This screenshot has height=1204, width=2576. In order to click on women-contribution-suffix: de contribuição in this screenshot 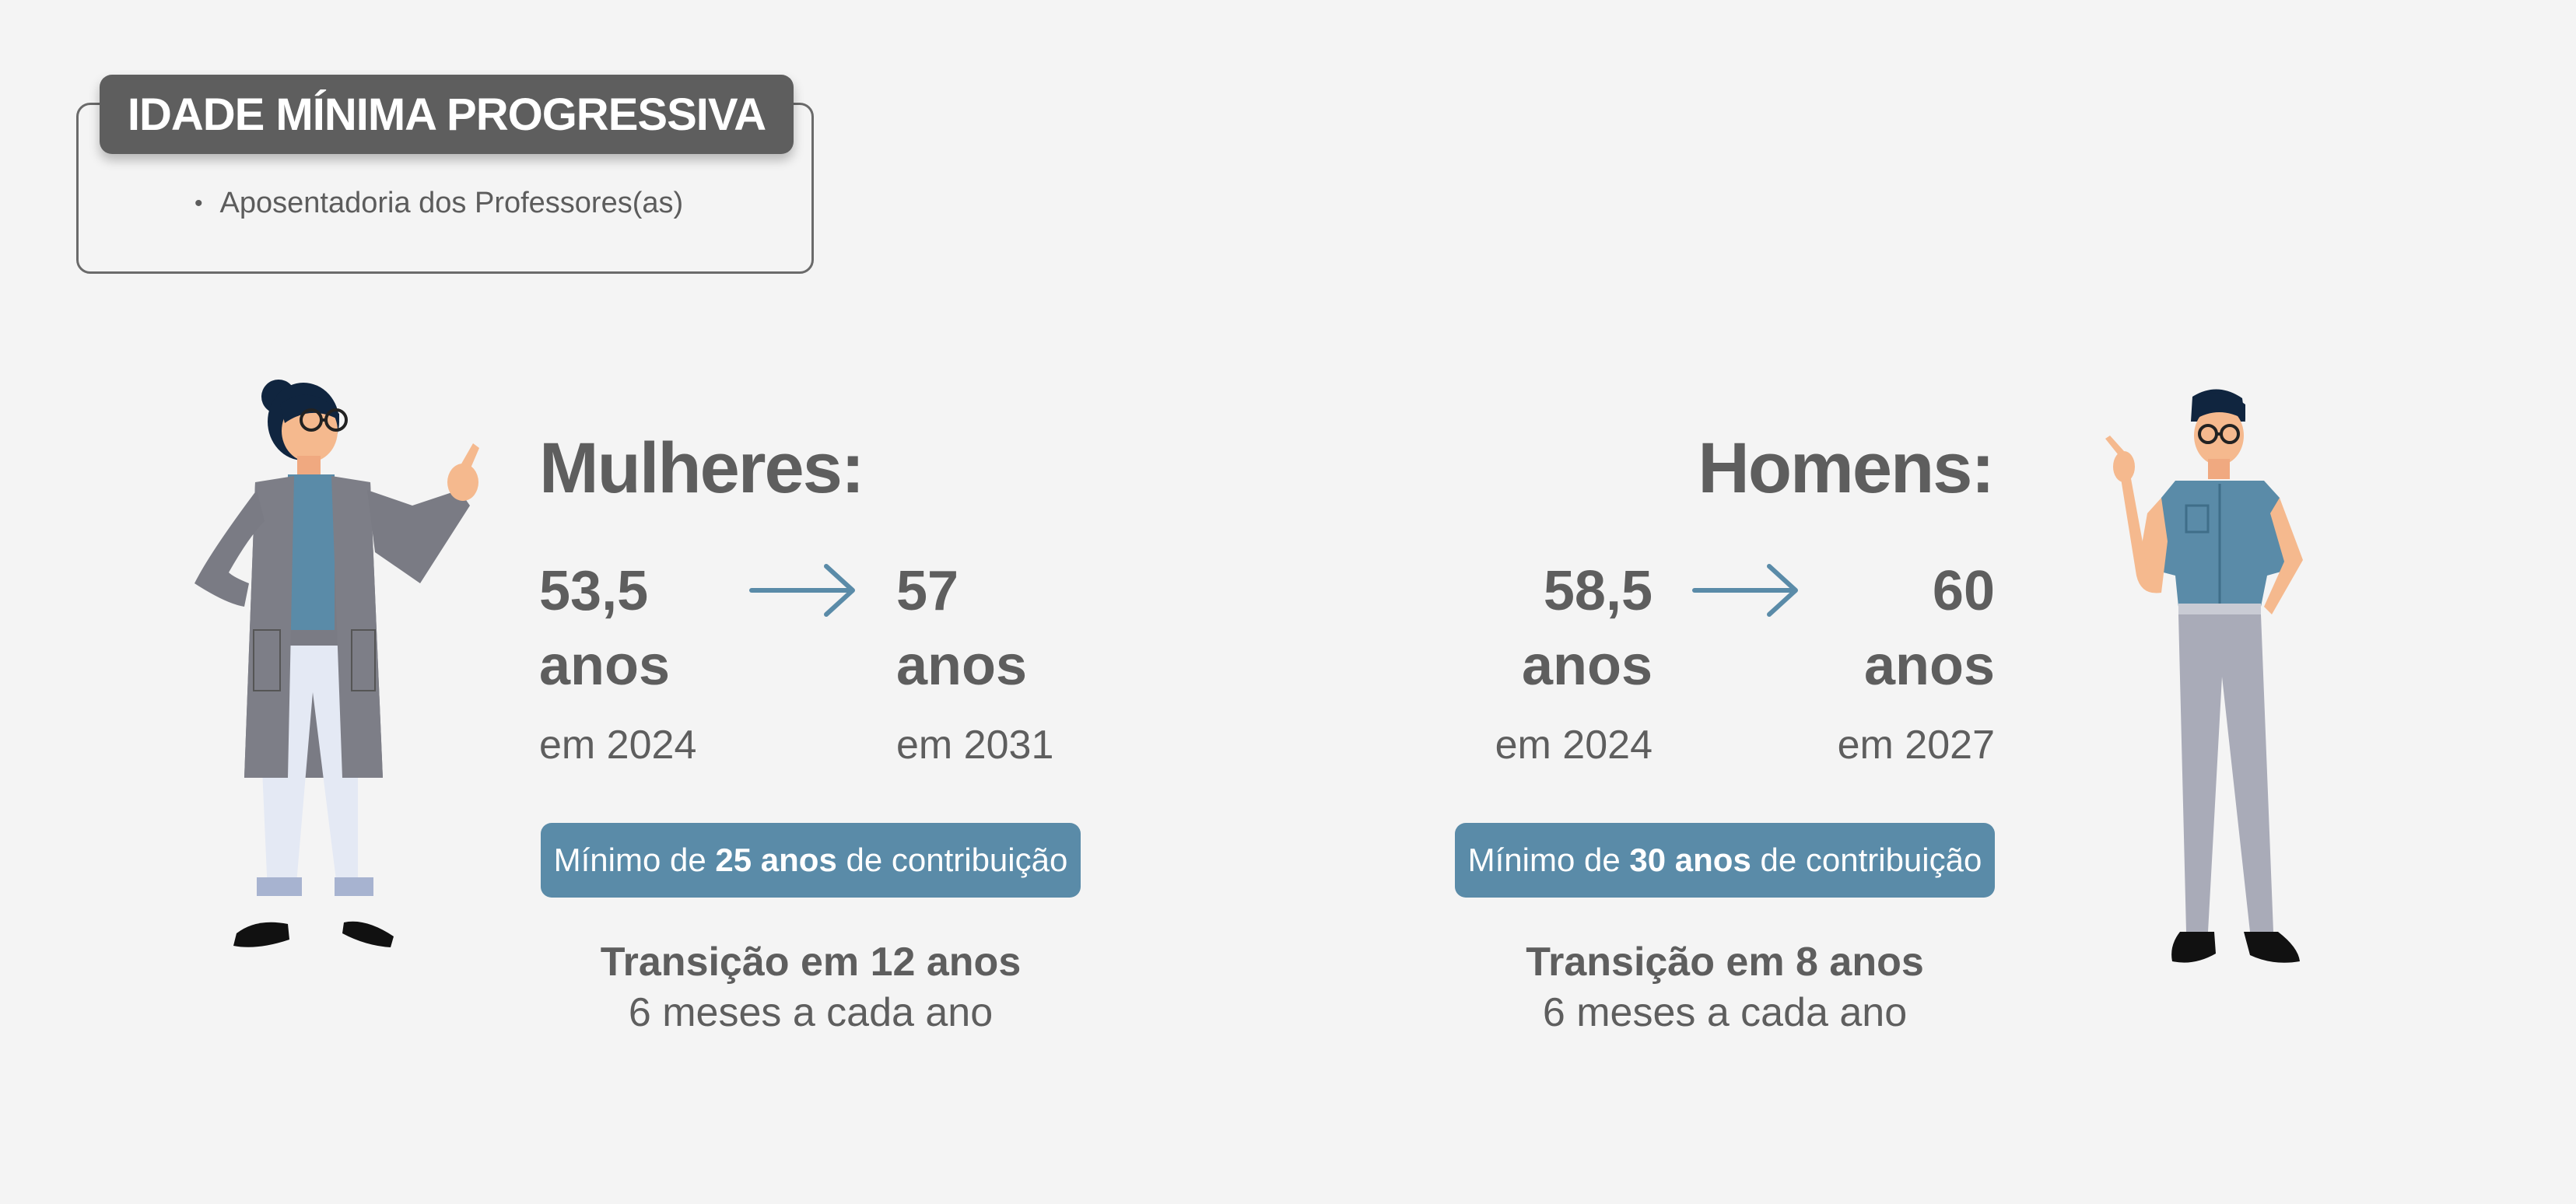, I will do `click(957, 860)`.